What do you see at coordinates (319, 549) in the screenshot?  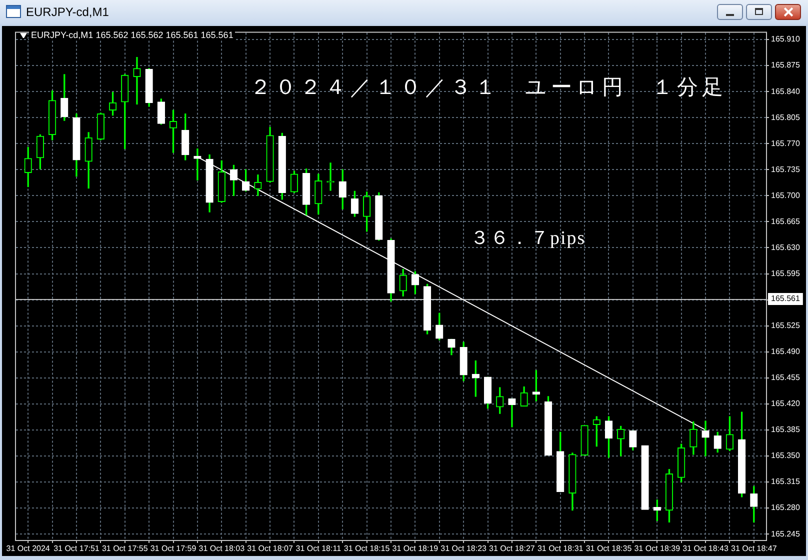 I see `x-tick-label: 31 Oct 18:11` at bounding box center [319, 549].